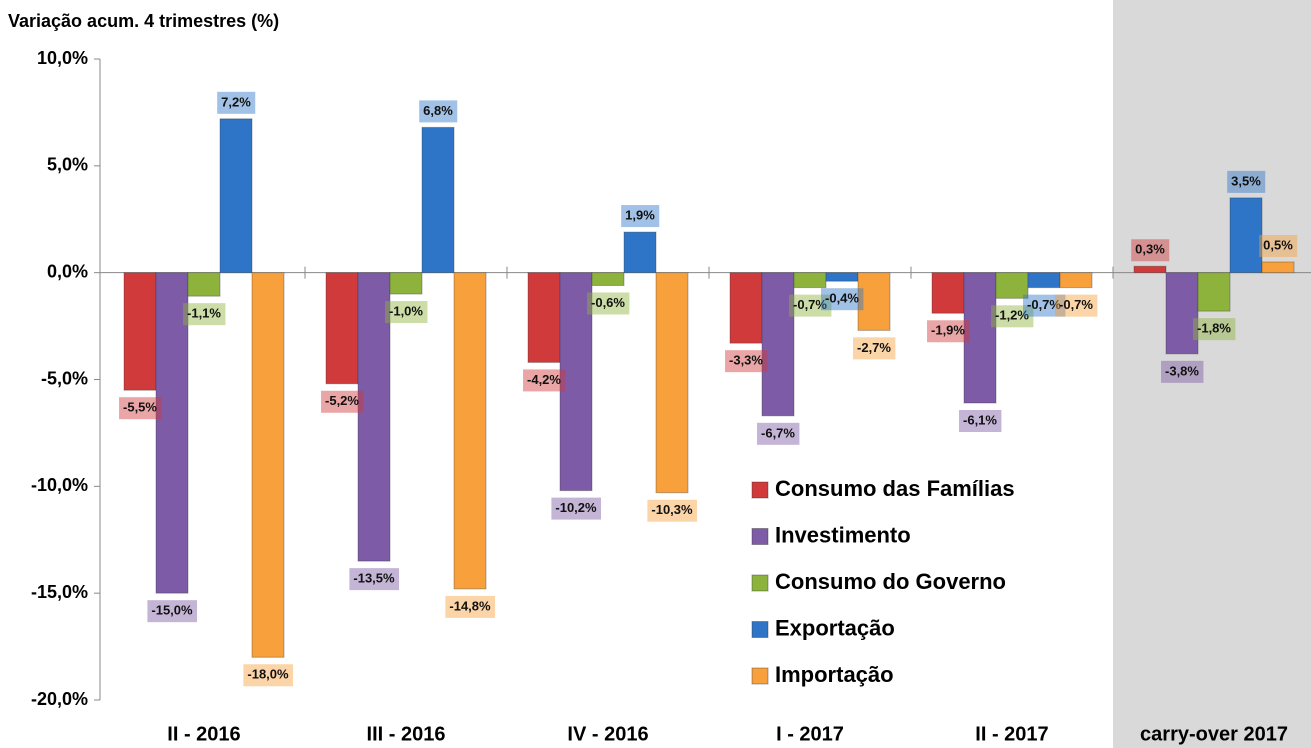 This screenshot has width=1311, height=748. Describe the element at coordinates (834, 674) in the screenshot. I see `legend-label: Importação` at that location.